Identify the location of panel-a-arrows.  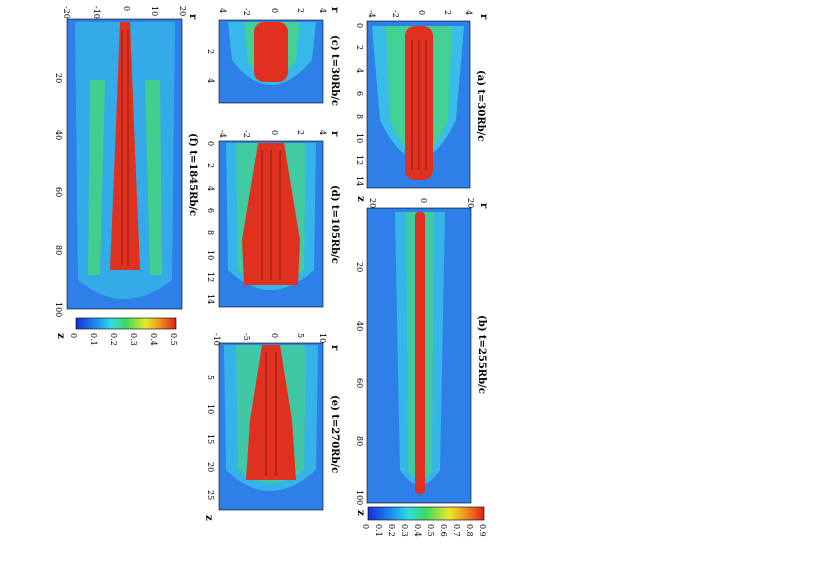
(419, 105).